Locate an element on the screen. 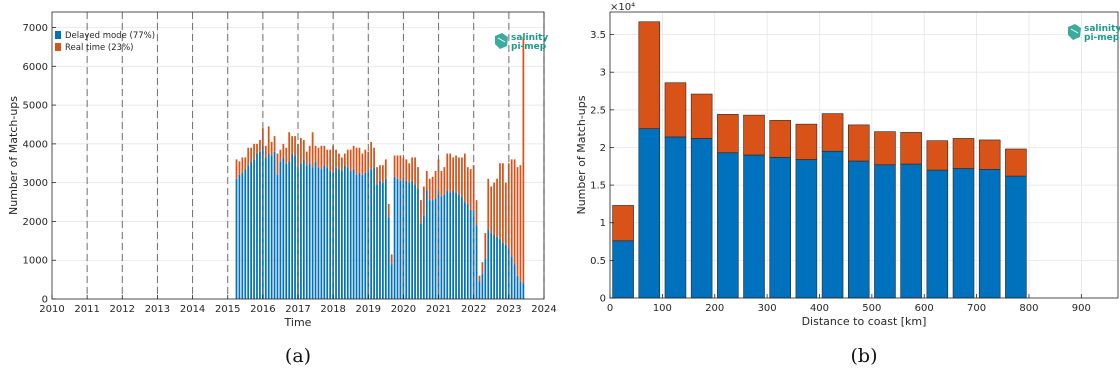 This screenshot has width=1120, height=374. y-tick-label-a: 1000 is located at coordinates (35, 261).